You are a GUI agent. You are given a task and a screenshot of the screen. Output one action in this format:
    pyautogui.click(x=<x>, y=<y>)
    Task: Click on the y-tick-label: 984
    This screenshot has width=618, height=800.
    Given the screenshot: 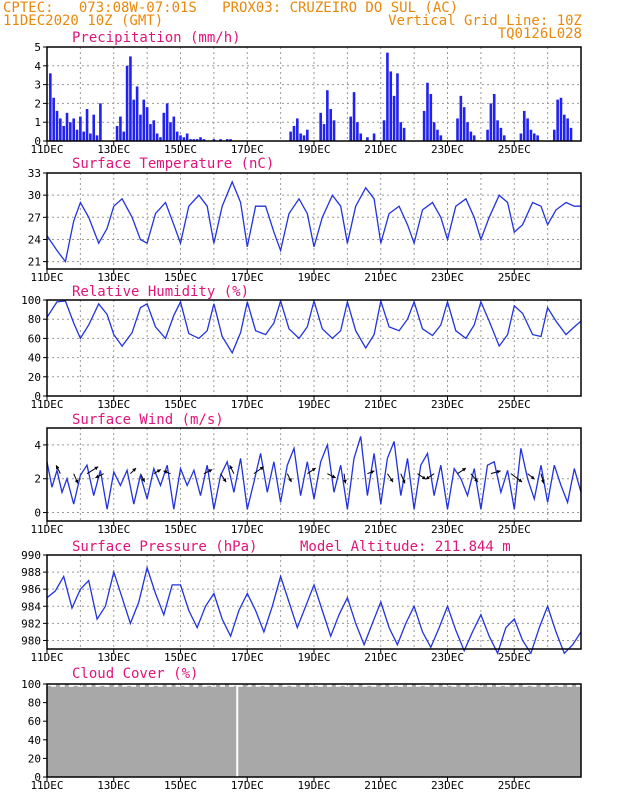 What is the action you would take?
    pyautogui.click(x=31, y=606)
    